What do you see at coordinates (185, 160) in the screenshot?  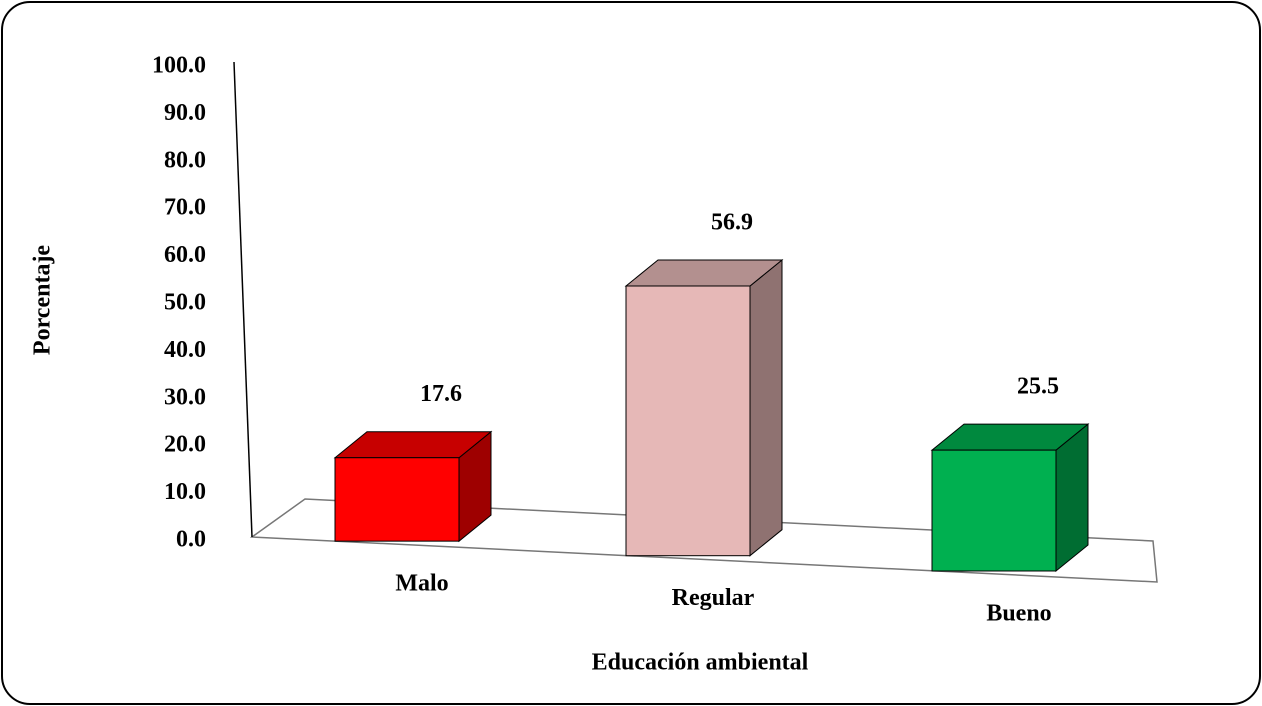 I see `y-tick-label: 80.0` at bounding box center [185, 160].